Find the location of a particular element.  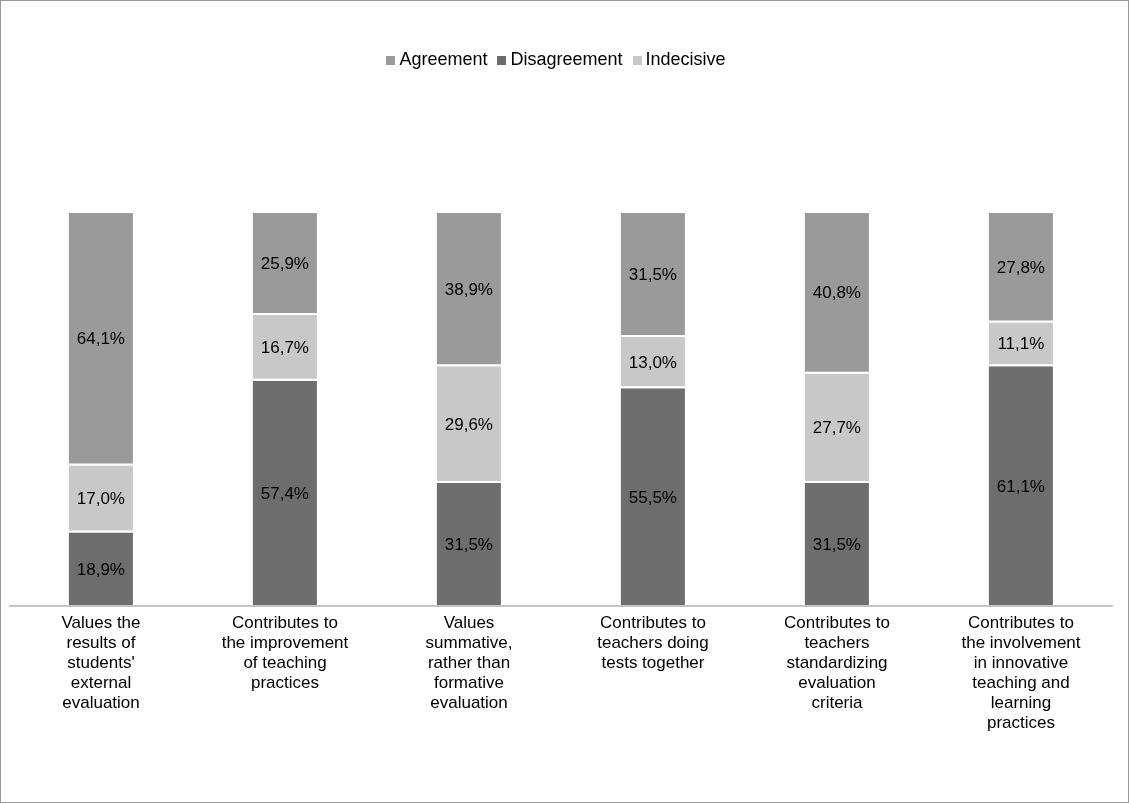

data-label: 27,8% is located at coordinates (1020, 267).